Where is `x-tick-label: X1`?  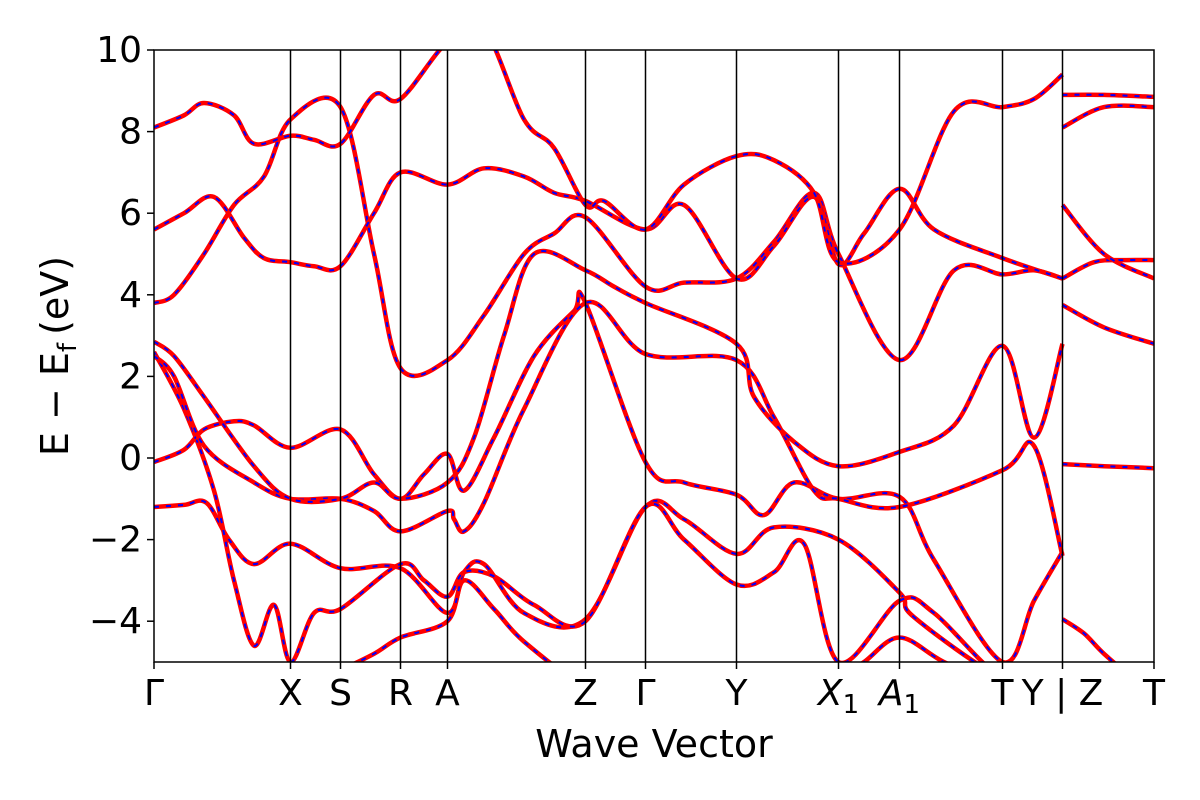 x-tick-label: X1 is located at coordinates (837, 696).